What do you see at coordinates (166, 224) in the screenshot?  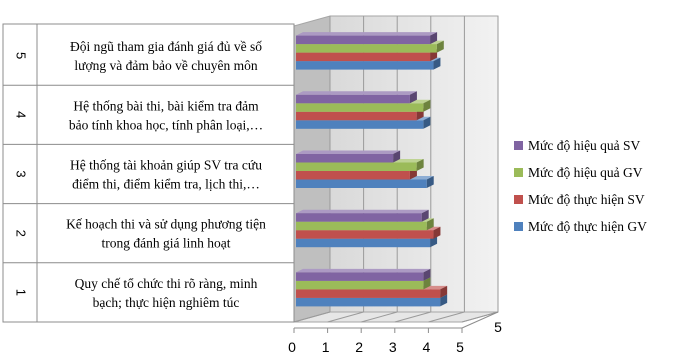 I see `category-label: Kế hoạch thi và sử dụng phương tiện` at bounding box center [166, 224].